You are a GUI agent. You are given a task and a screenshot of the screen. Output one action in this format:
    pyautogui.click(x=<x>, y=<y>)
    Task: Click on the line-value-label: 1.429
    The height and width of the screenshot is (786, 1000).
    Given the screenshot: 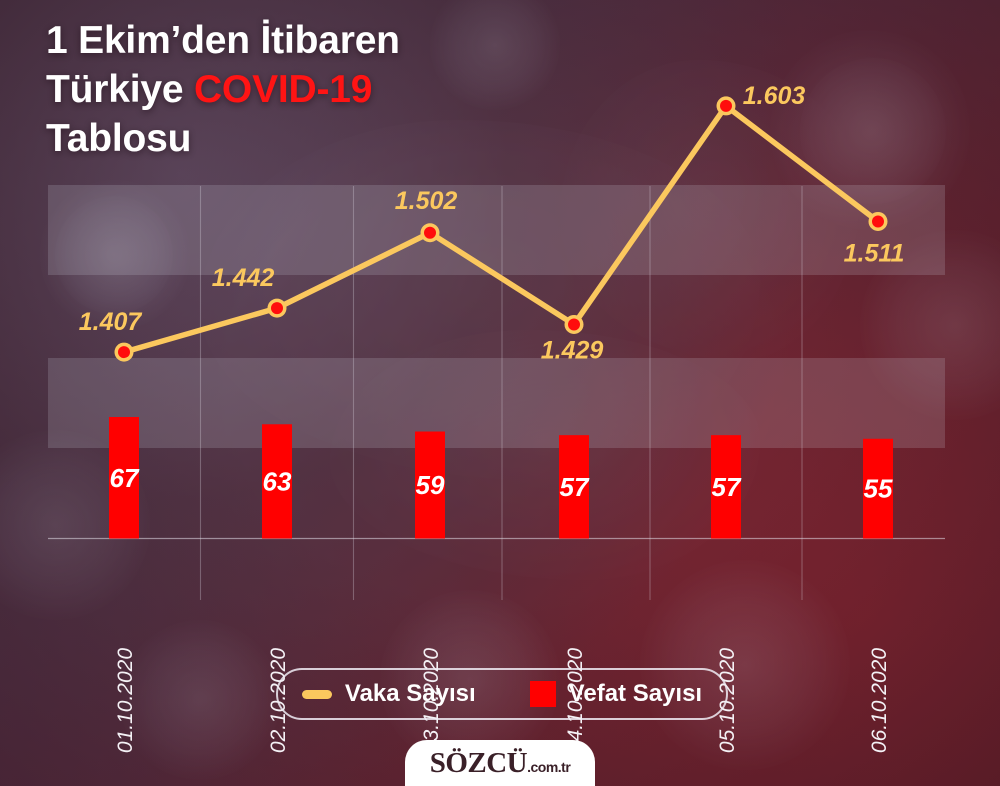 What is the action you would take?
    pyautogui.click(x=572, y=350)
    